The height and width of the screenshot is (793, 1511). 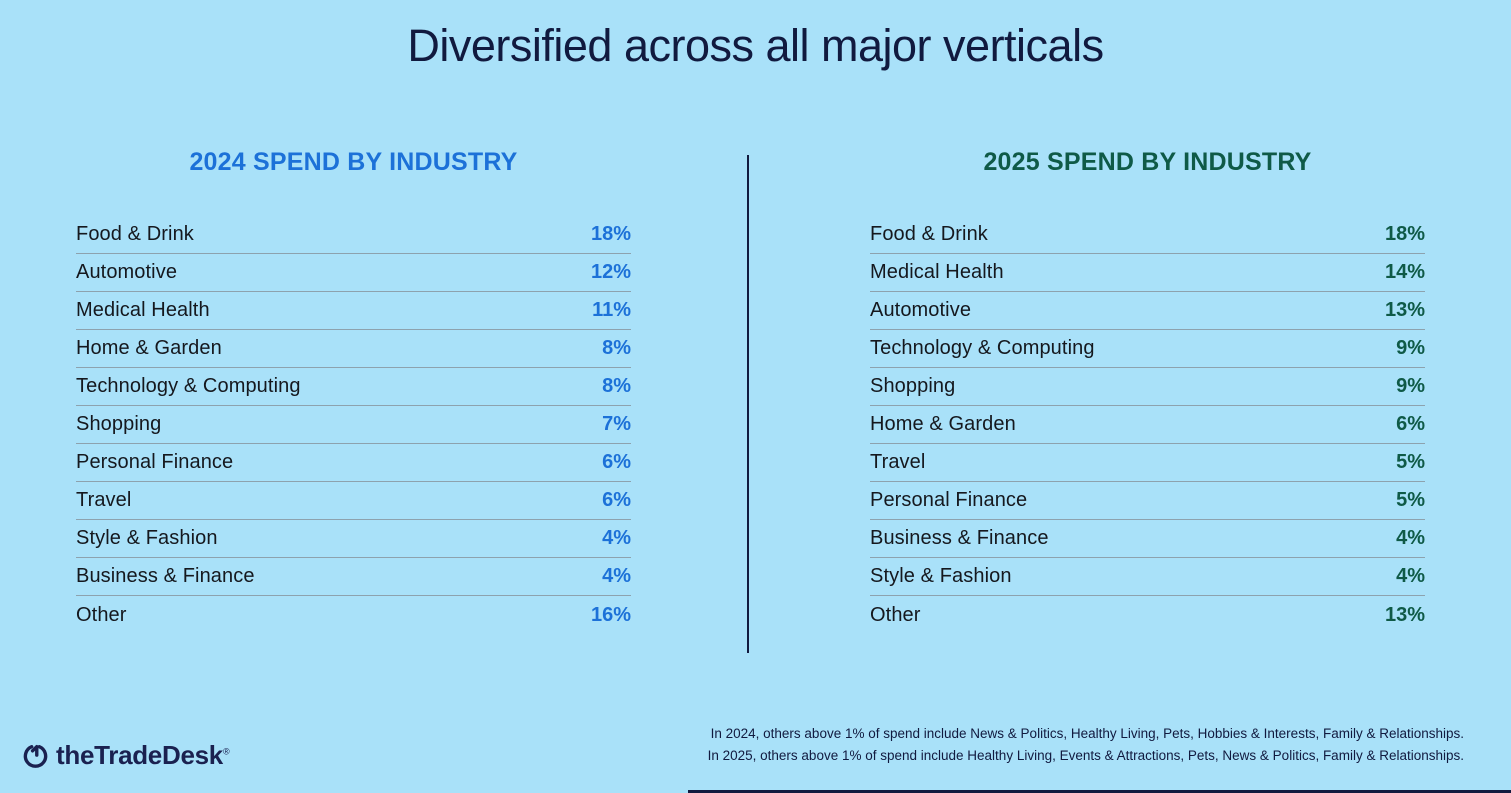 I want to click on table-row: Travel 5%, so click(x=1147, y=463).